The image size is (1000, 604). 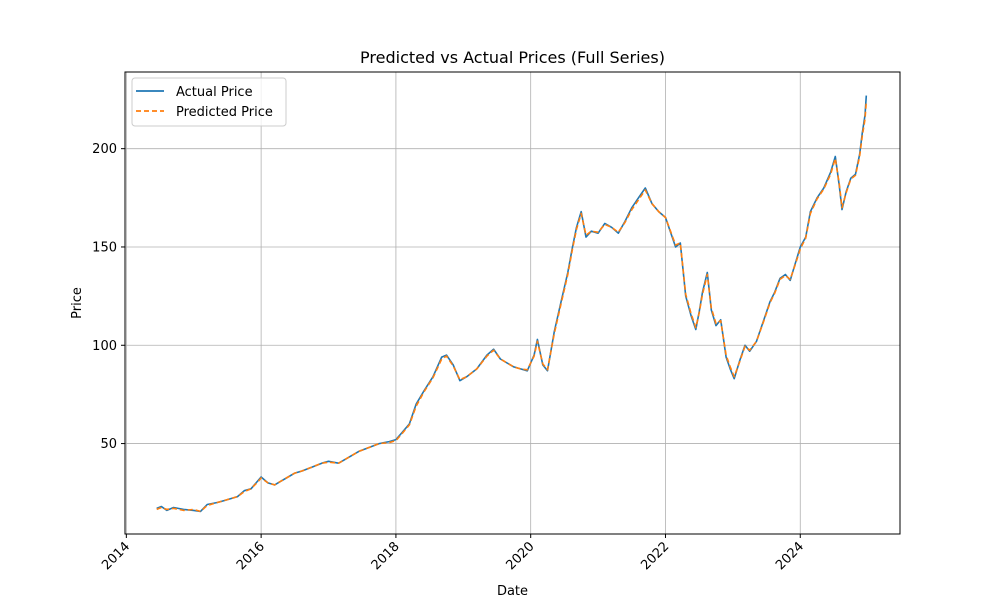 I want to click on y-tick-label: 150, so click(x=104, y=247).